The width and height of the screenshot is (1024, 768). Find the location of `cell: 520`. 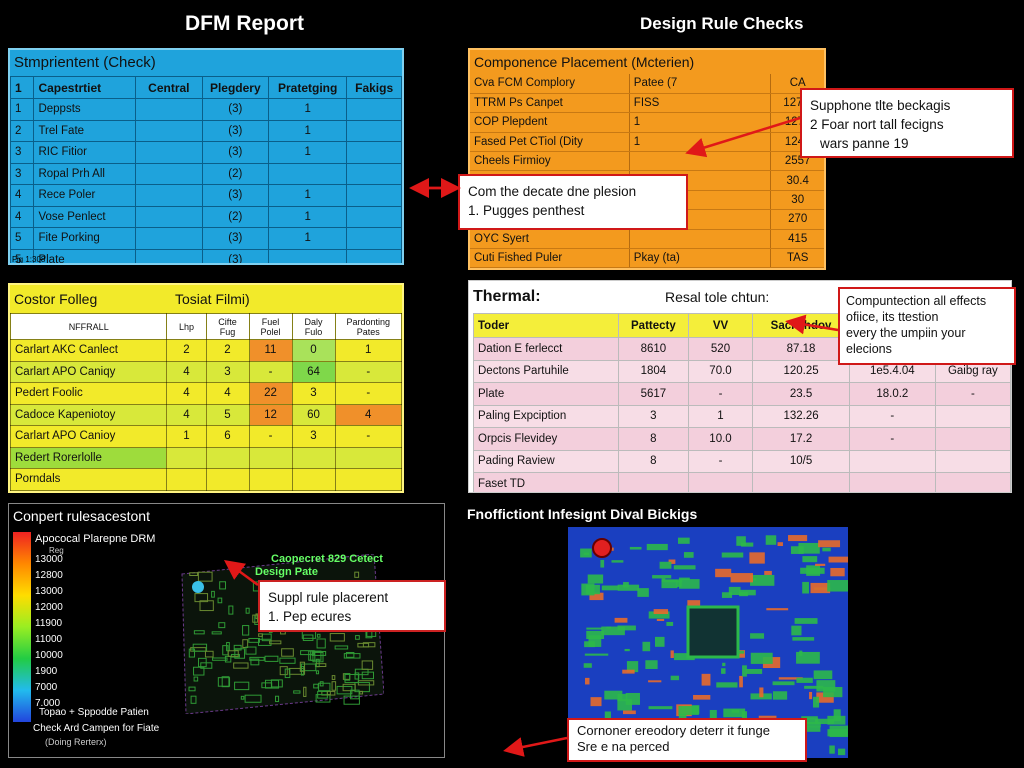

cell: 520 is located at coordinates (720, 349).